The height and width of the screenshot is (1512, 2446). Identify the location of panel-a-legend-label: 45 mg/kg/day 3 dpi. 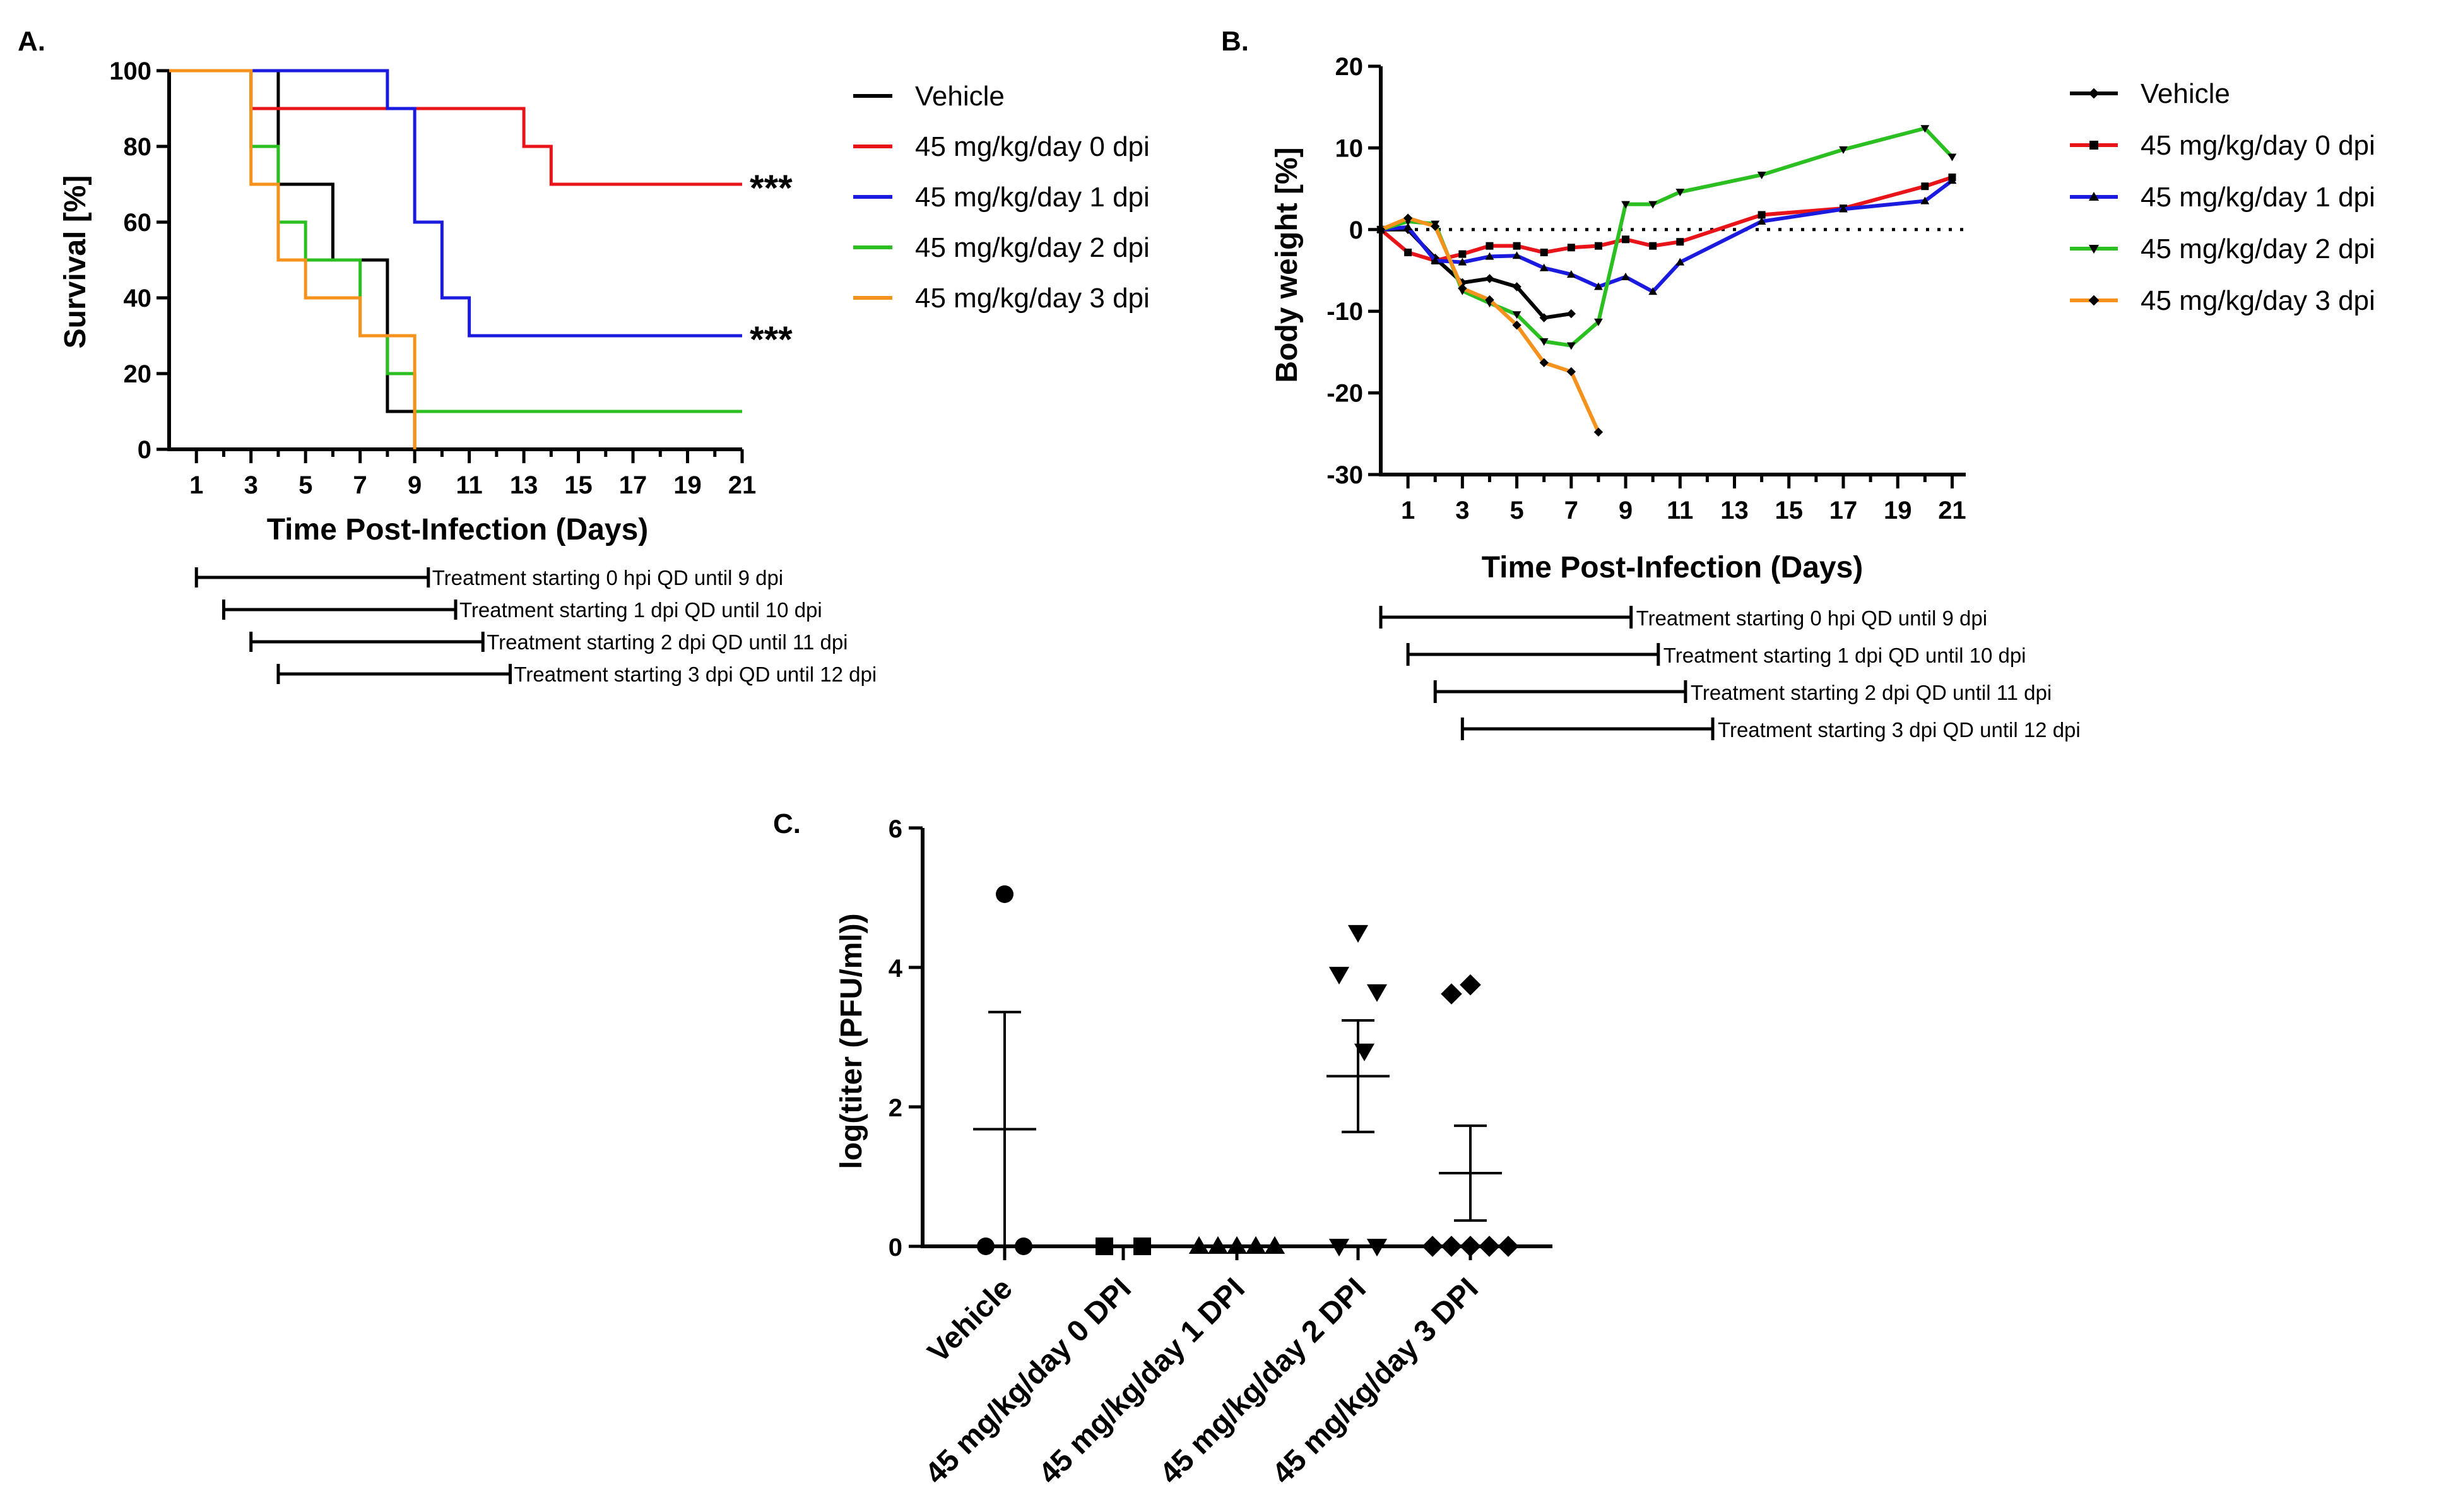
(1032, 298).